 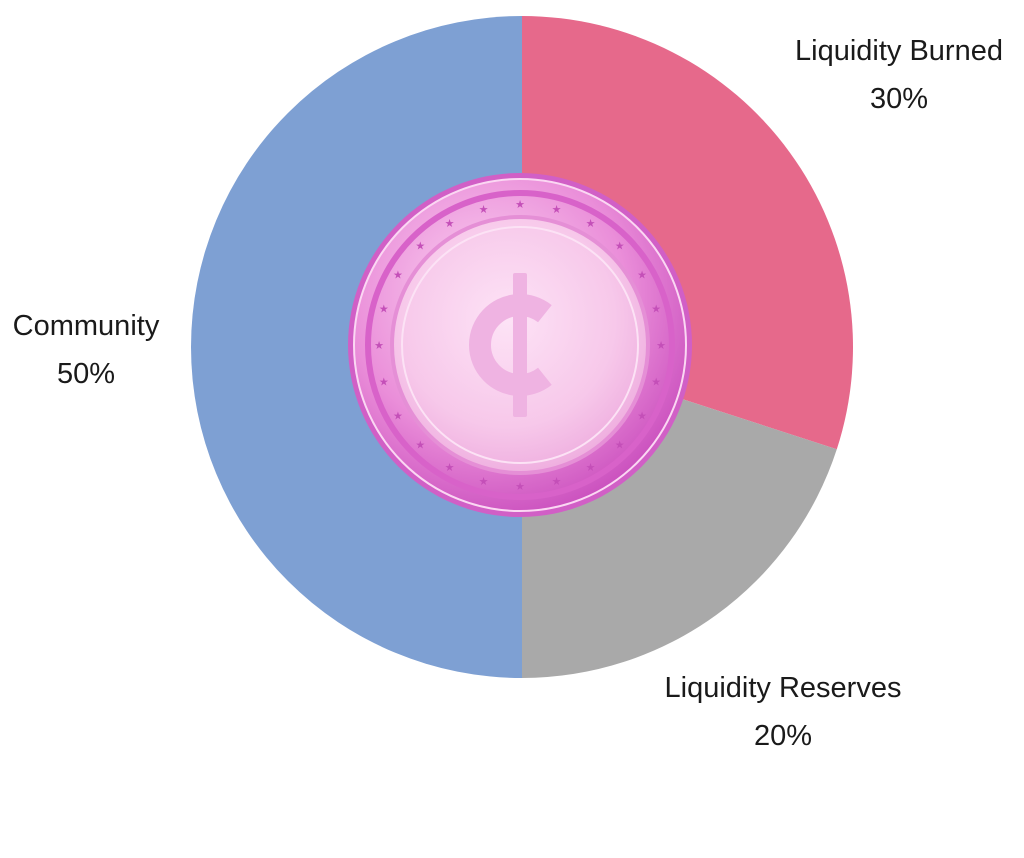 What do you see at coordinates (86, 326) in the screenshot?
I see `slice-label-community: Community` at bounding box center [86, 326].